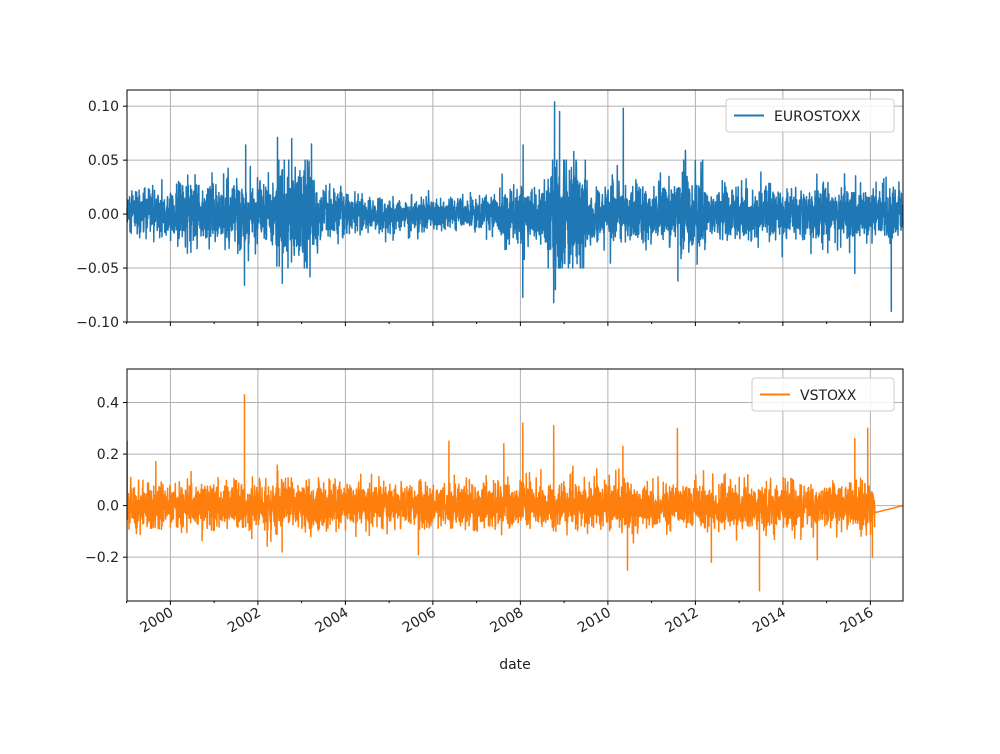 This screenshot has height=754, width=1000. Describe the element at coordinates (108, 507) in the screenshot. I see `y-tick-label: 0.0` at that location.